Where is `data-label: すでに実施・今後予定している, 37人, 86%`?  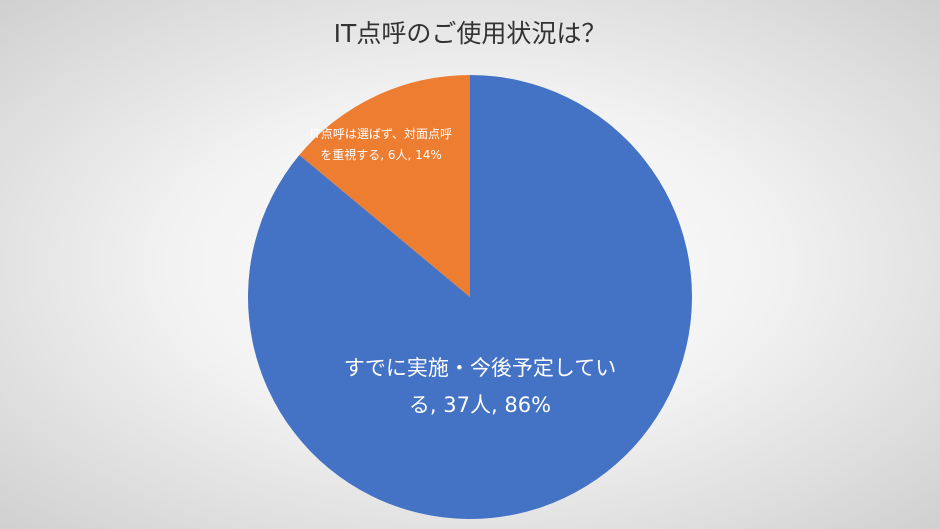 data-label: すでに実施・今後予定している, 37人, 86% is located at coordinates (480, 387).